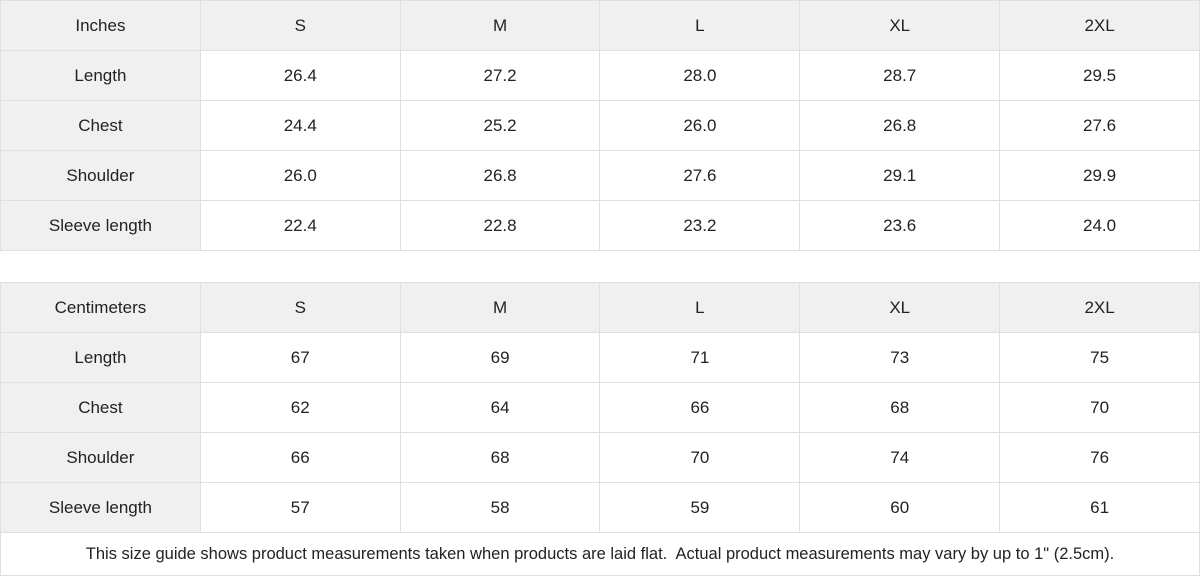 This screenshot has height=580, width=1200. Describe the element at coordinates (500, 75) in the screenshot. I see `measurement-value-cell: 27.2` at that location.